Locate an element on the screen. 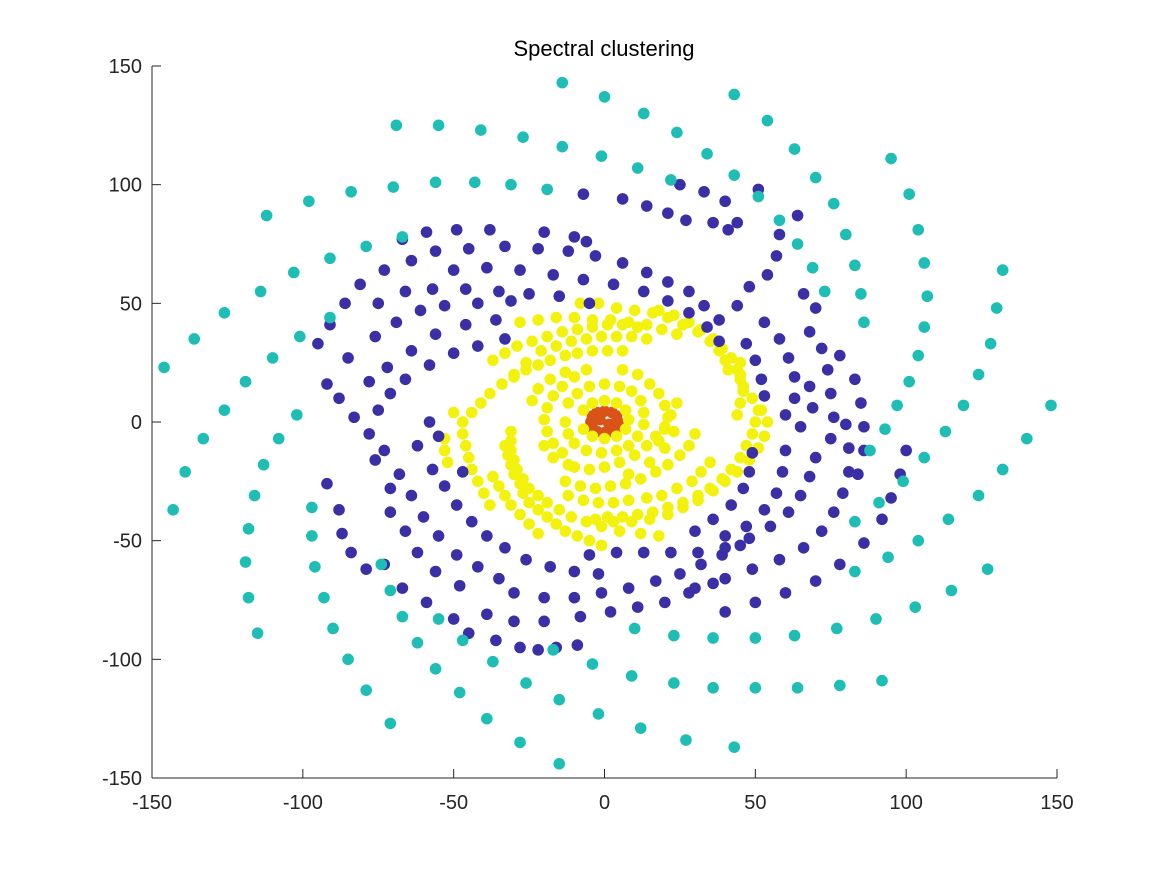 The height and width of the screenshot is (875, 1167). x-tick-label: -100 is located at coordinates (303, 803).